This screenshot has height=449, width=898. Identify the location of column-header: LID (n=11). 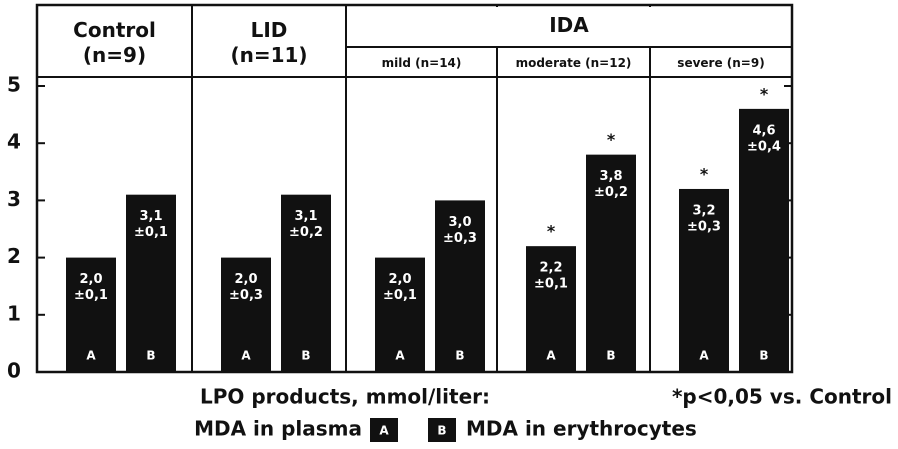
(269, 42).